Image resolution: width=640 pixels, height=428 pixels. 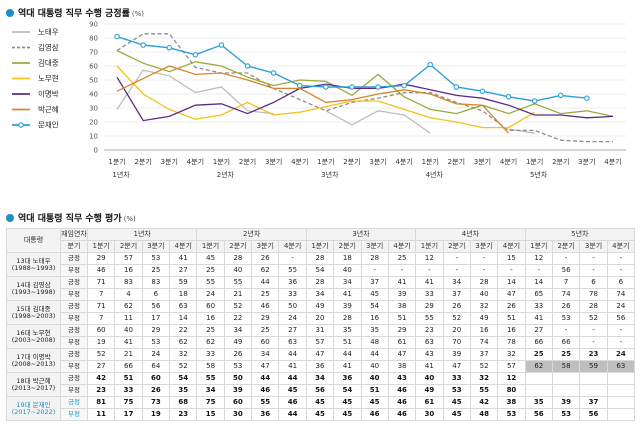 I want to click on value-cell: 59, so click(x=593, y=366).